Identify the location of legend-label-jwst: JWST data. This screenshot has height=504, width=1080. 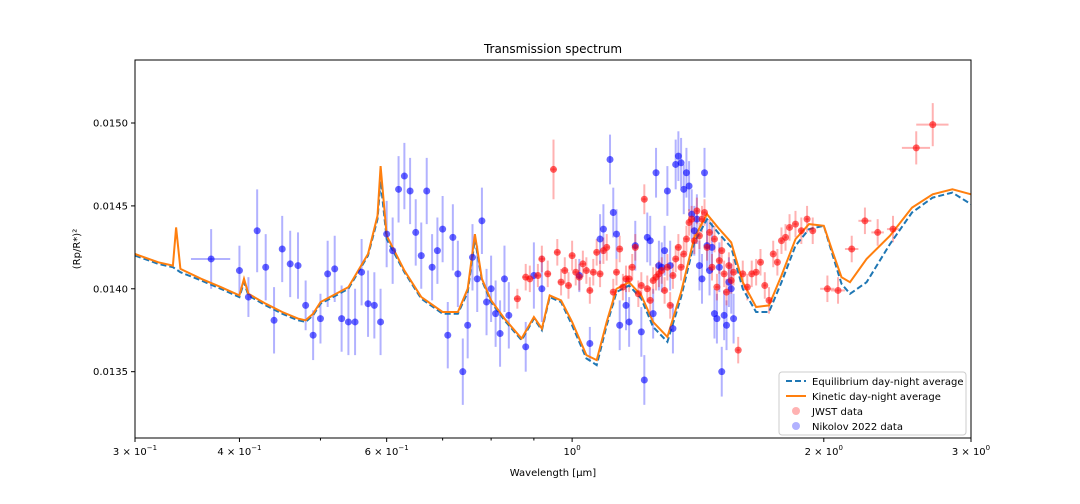
(837, 412).